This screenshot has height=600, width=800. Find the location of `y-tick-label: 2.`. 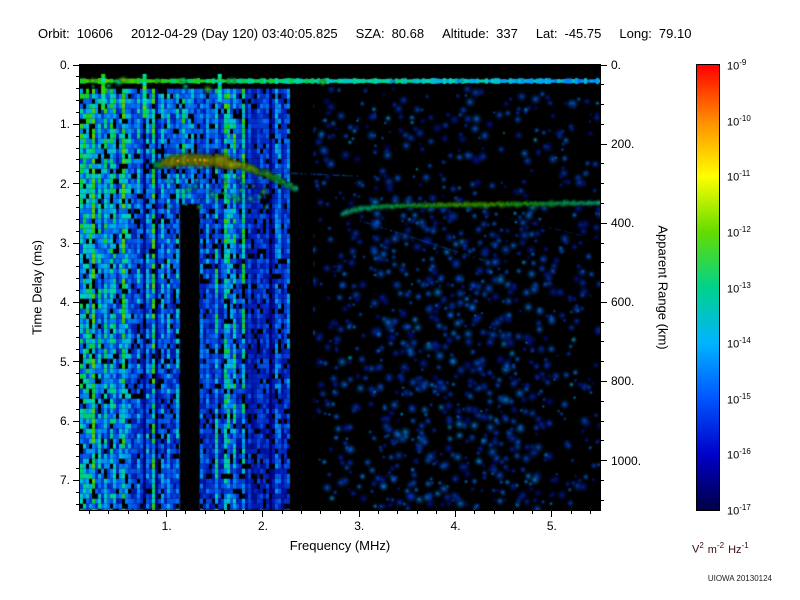

y-tick-label: 2. is located at coordinates (64, 183).